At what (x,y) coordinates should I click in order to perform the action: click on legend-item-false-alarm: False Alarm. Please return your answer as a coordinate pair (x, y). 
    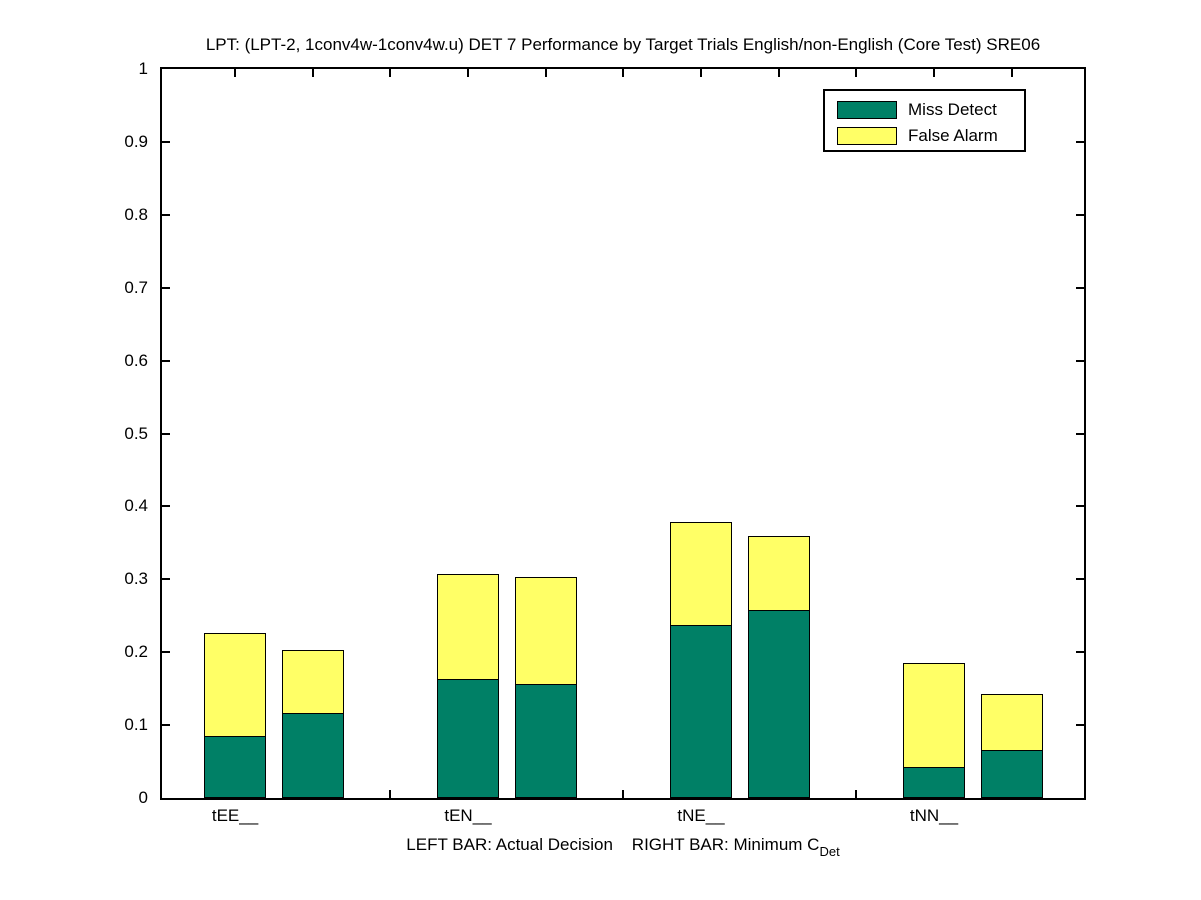
    Looking at the image, I should click on (930, 135).